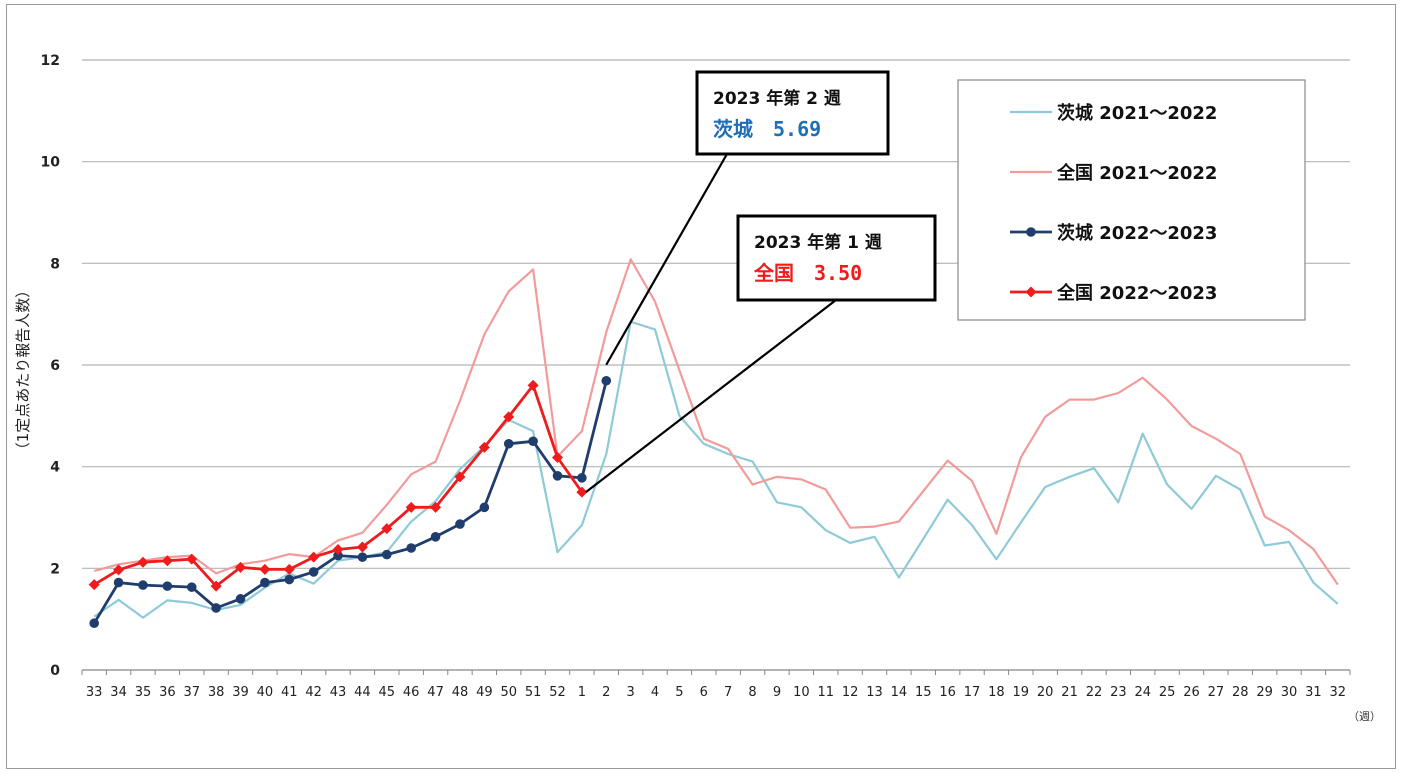 This screenshot has height=773, width=1403. What do you see at coordinates (435, 692) in the screenshot?
I see `x-tick-label: 47` at bounding box center [435, 692].